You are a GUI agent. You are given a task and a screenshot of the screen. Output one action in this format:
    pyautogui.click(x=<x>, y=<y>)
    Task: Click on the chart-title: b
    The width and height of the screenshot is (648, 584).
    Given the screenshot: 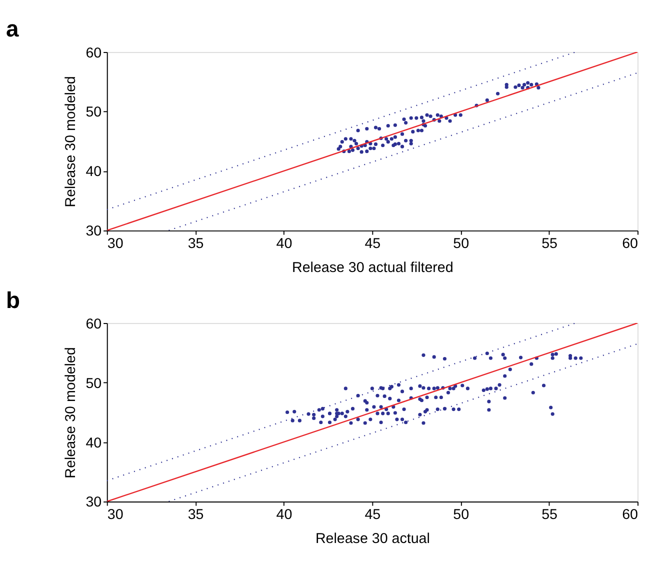 What is the action you would take?
    pyautogui.click(x=13, y=299)
    